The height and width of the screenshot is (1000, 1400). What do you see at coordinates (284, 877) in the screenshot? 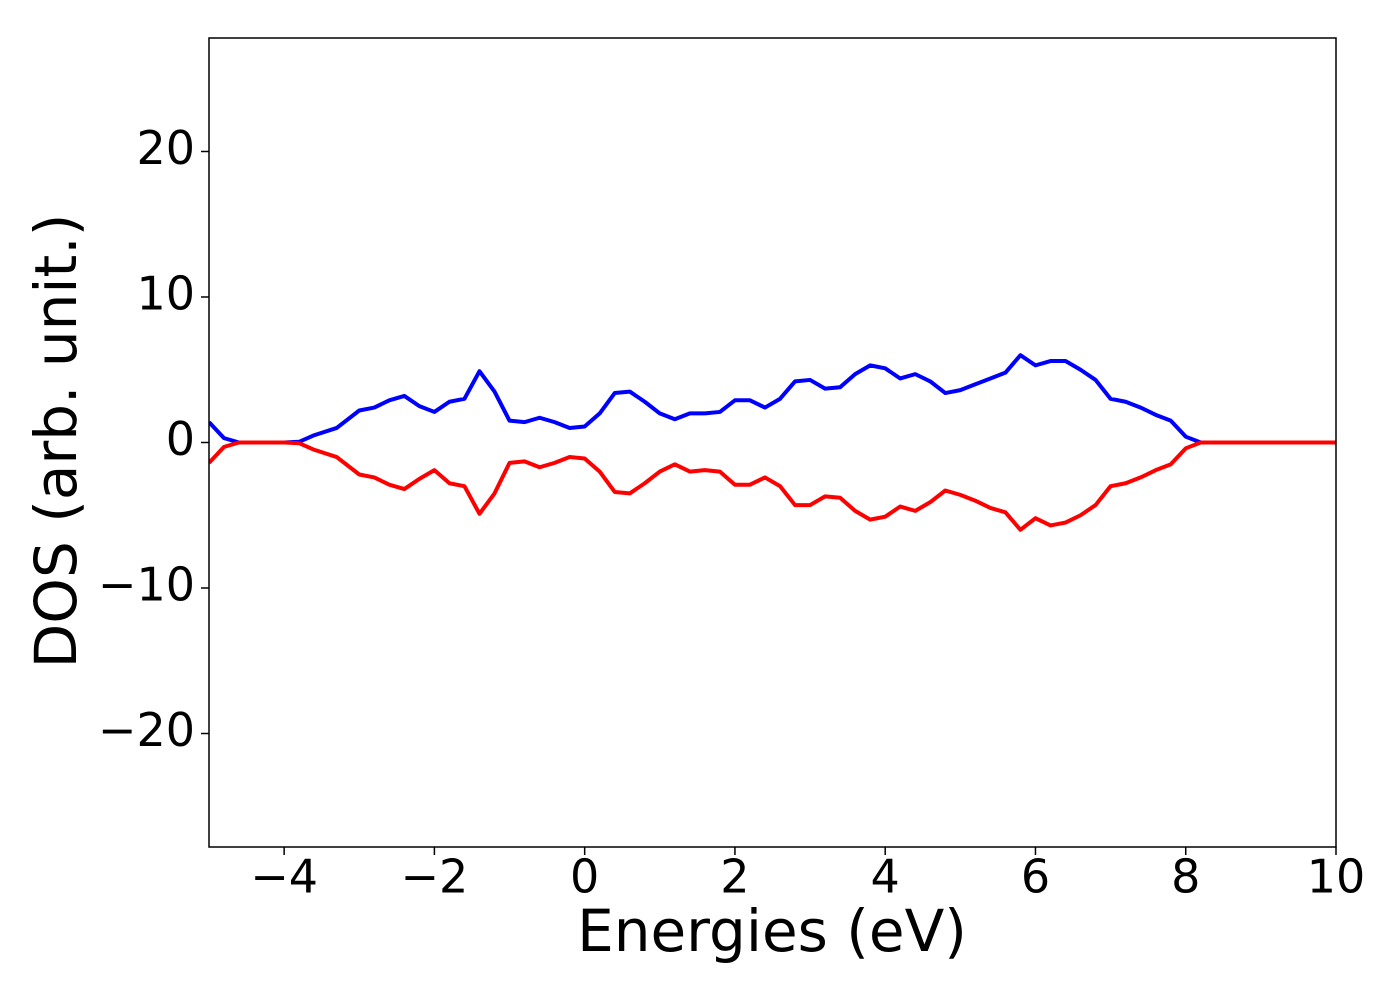
I see `x-tick-label: −4` at bounding box center [284, 877].